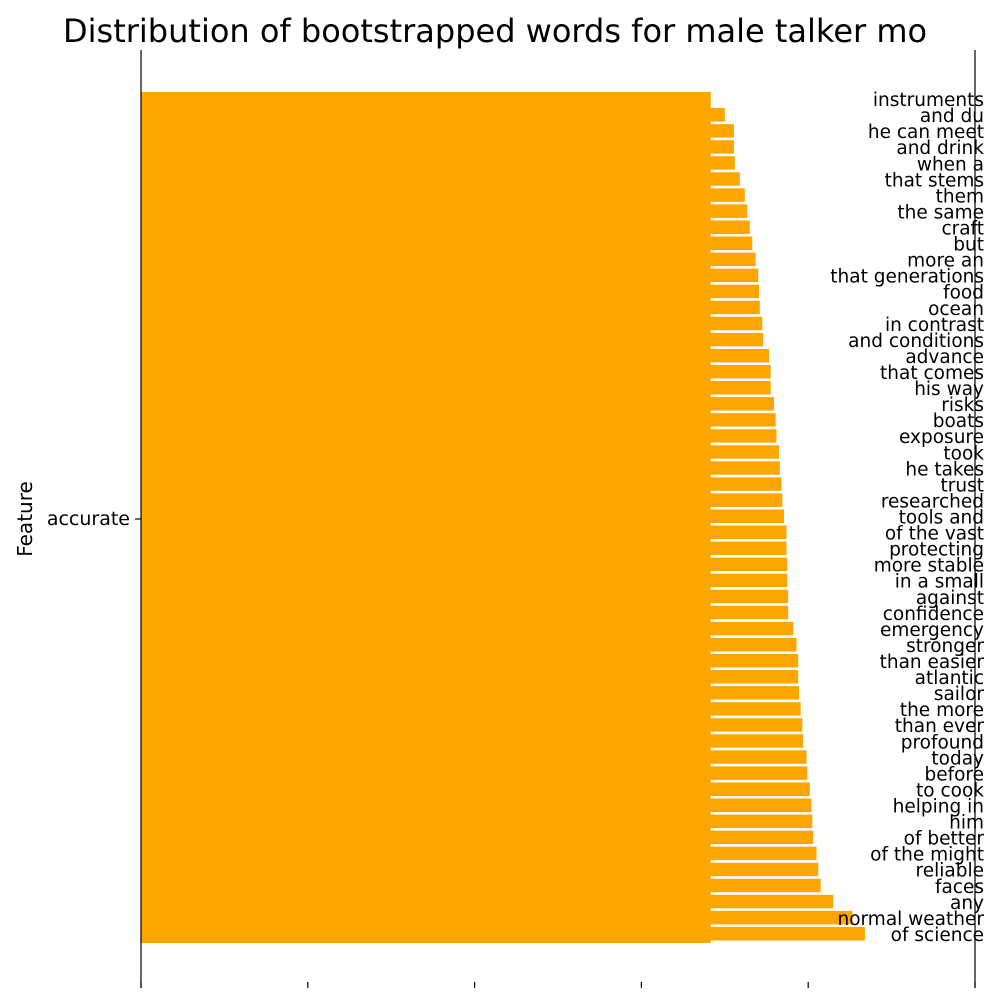 The image size is (1000, 1004). Describe the element at coordinates (934, 534) in the screenshot. I see `word-label: of the vast` at that location.